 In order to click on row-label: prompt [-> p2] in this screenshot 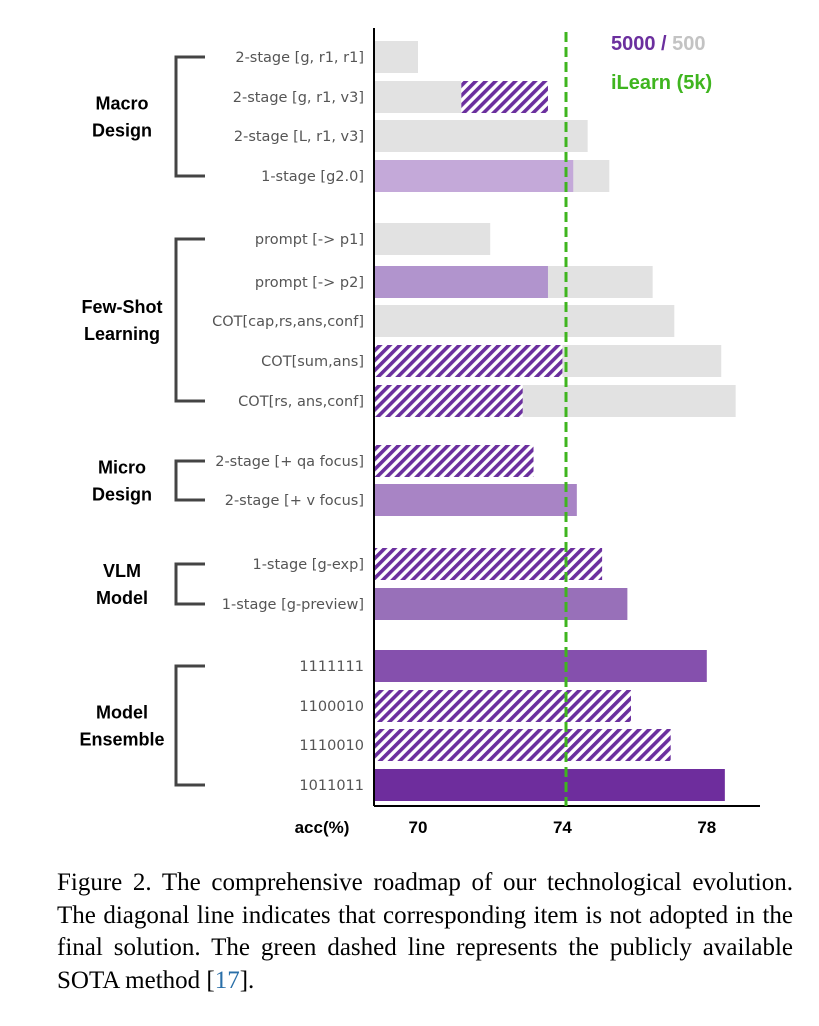, I will do `click(309, 283)`.